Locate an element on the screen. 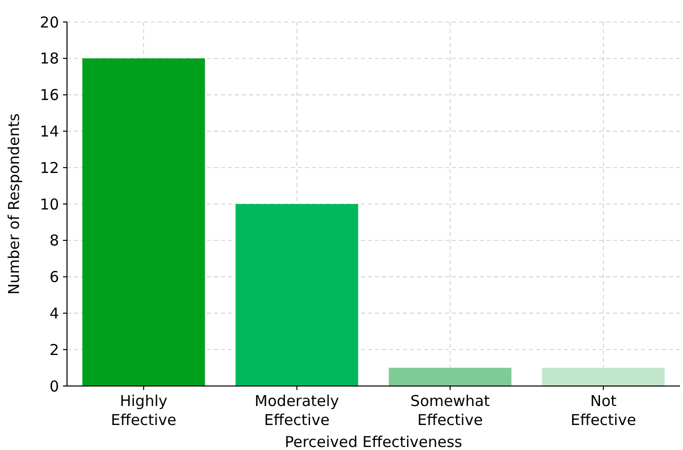 This screenshot has height=450, width=683. y-tick-label: 8 is located at coordinates (54, 241).